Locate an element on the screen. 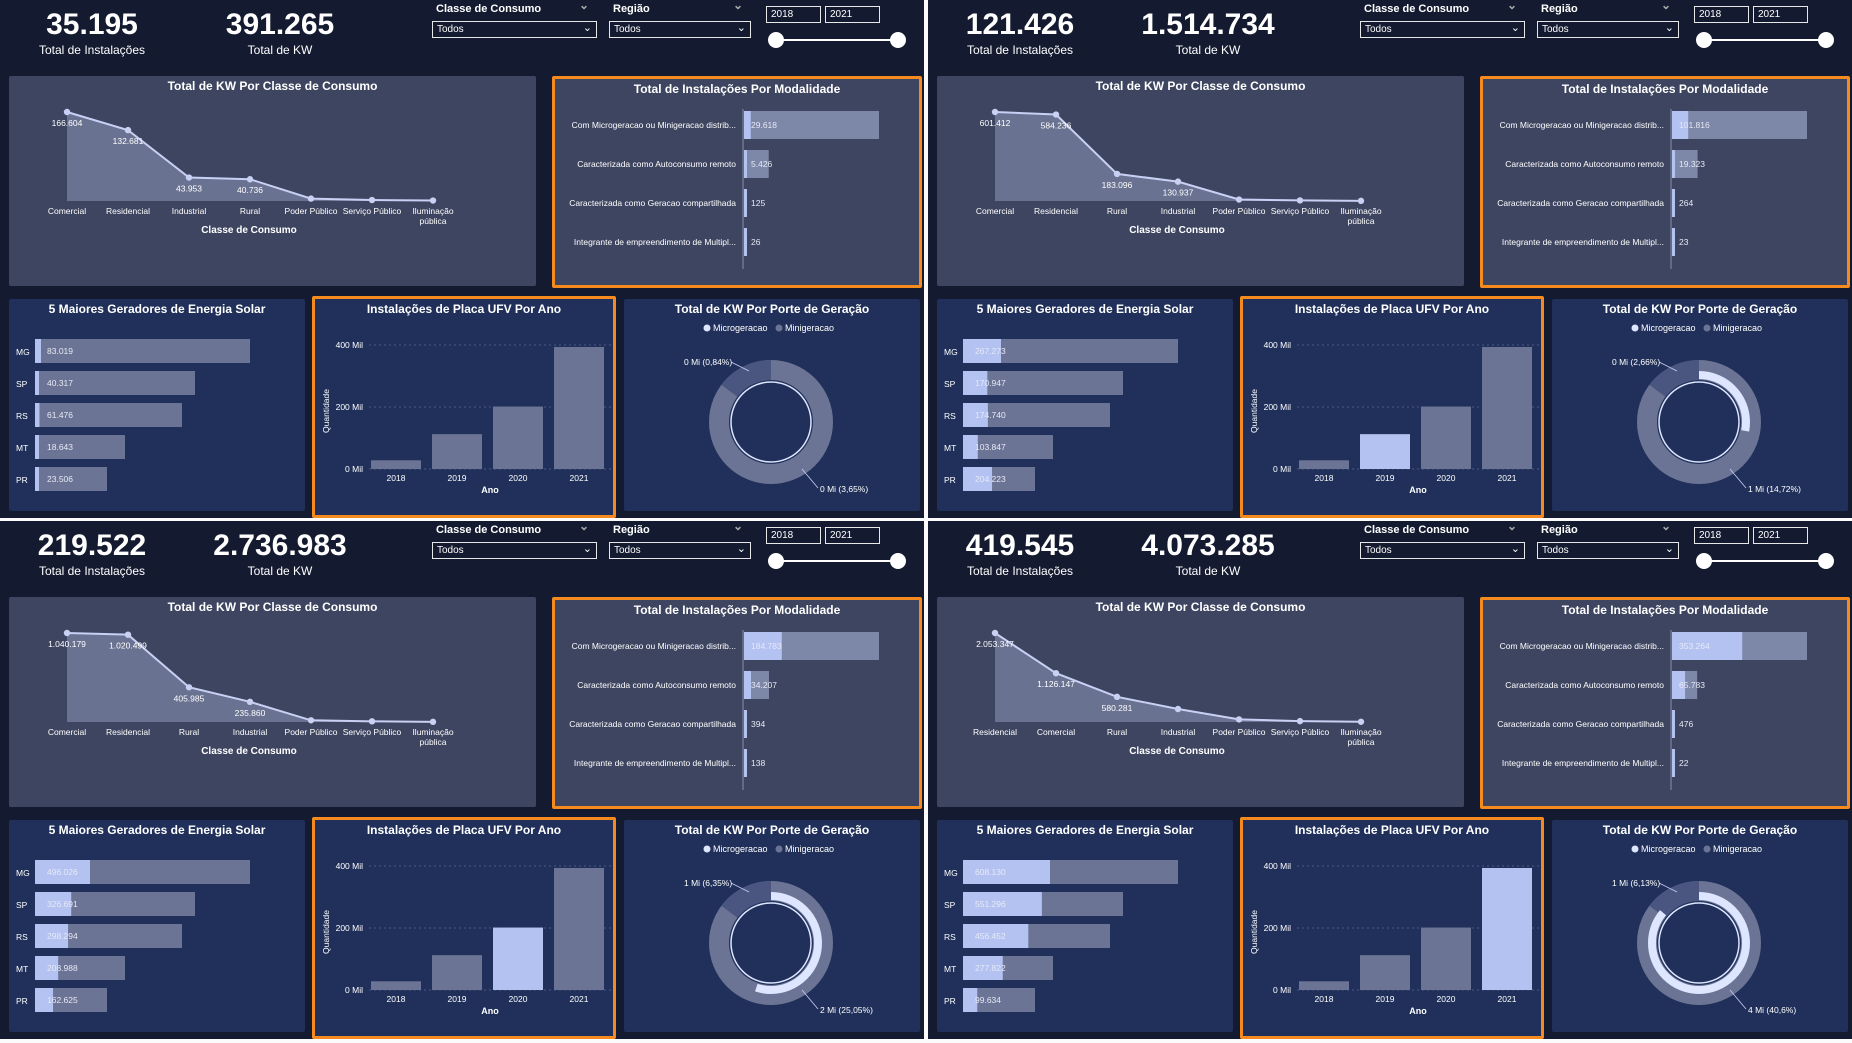  slicer-title: Região is located at coordinates (680, 530).